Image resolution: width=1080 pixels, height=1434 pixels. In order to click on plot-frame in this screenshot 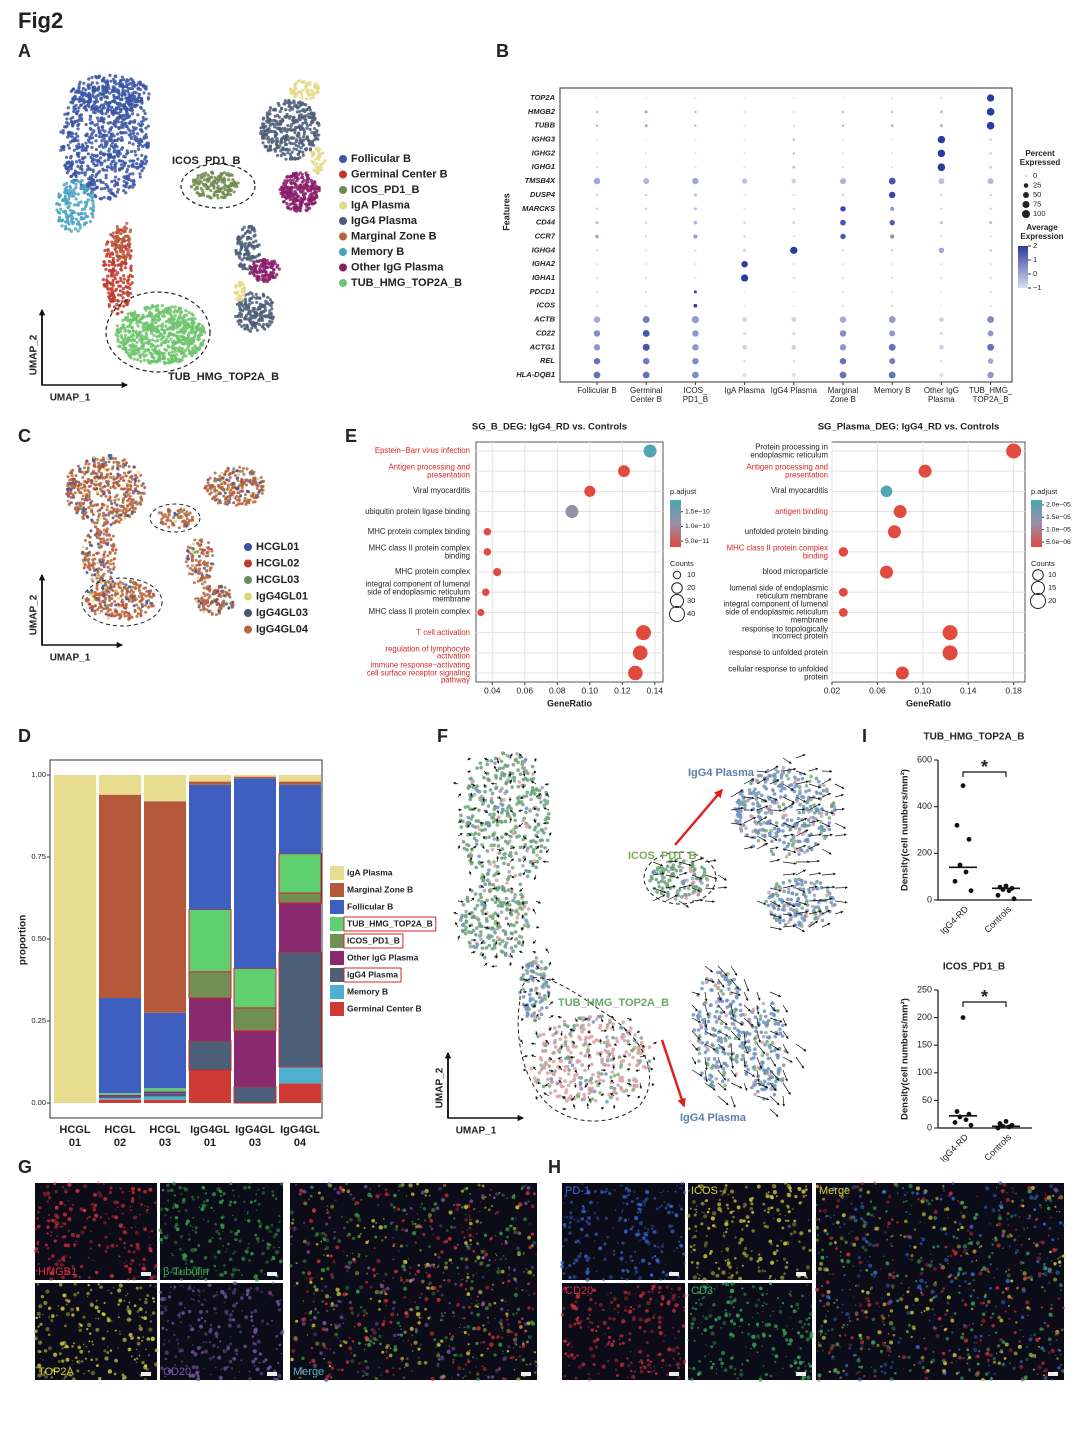, I will do `click(786, 235)`.